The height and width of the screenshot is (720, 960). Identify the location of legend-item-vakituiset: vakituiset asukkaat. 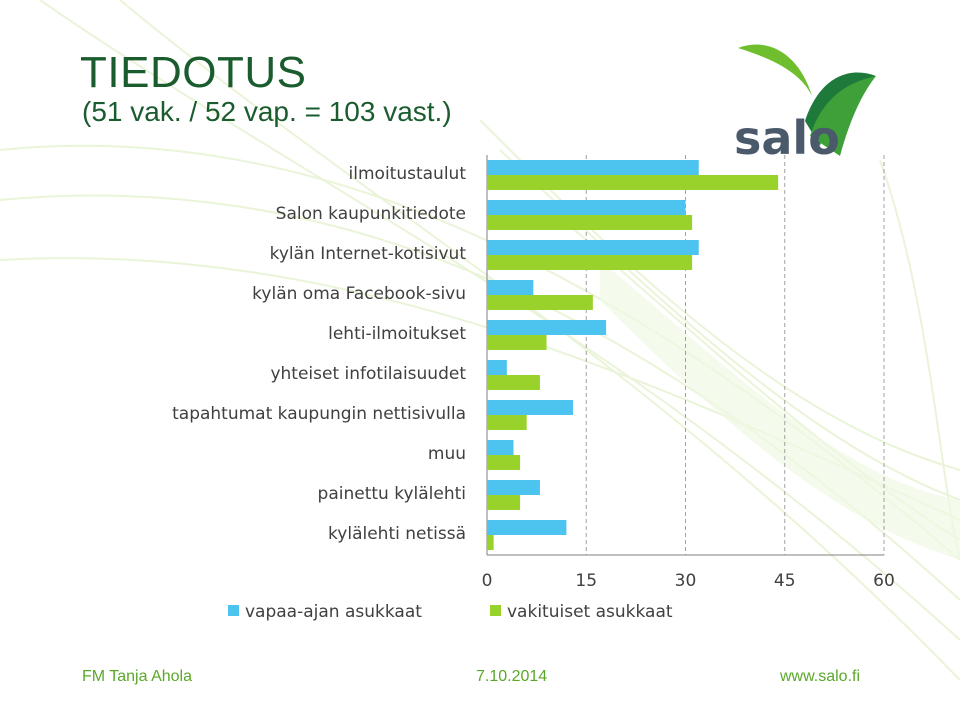
(581, 612).